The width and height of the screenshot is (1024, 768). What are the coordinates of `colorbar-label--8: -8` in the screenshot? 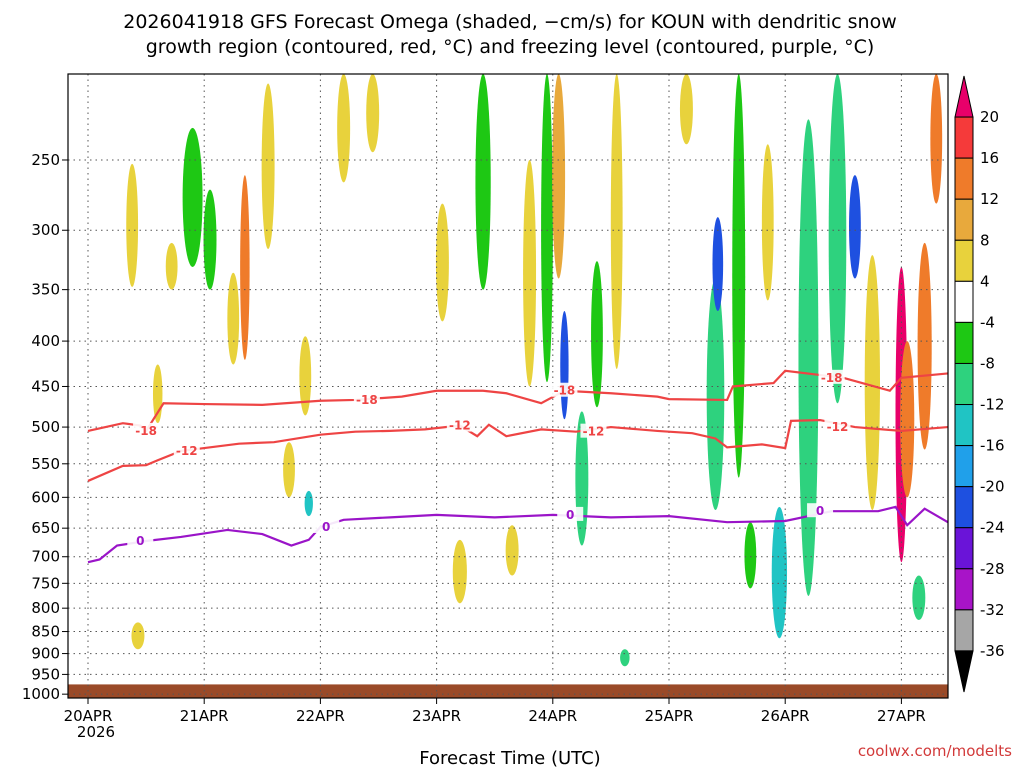 It's located at (987, 363).